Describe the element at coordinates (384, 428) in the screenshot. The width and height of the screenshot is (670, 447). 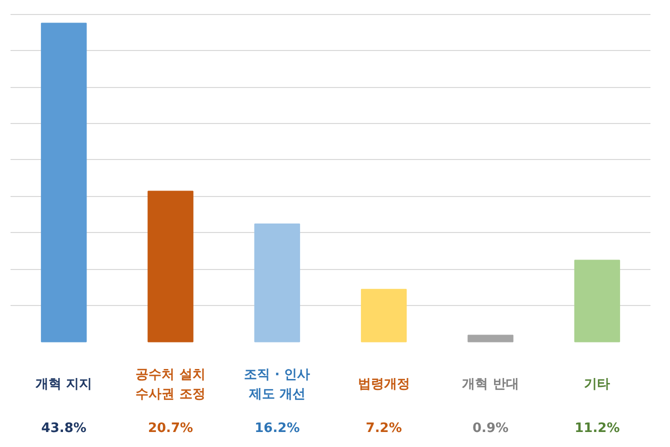
I see `data-label: 7.2%` at that location.